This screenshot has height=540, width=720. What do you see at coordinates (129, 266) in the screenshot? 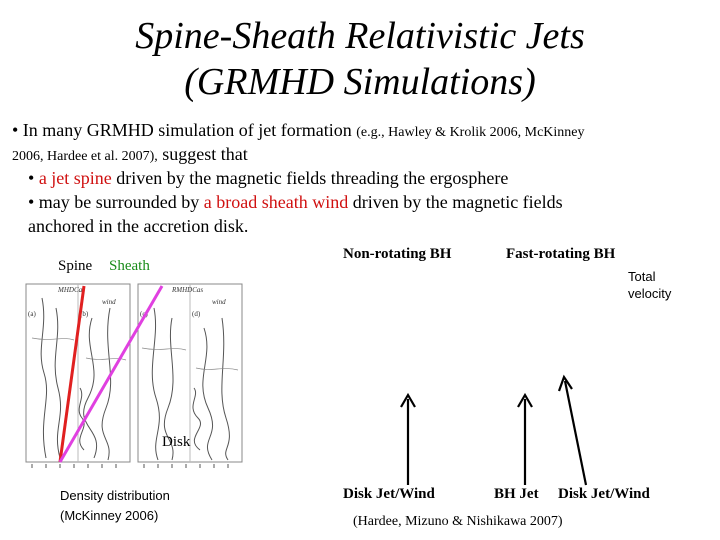
I see `sheath-label: Sheath` at bounding box center [129, 266].